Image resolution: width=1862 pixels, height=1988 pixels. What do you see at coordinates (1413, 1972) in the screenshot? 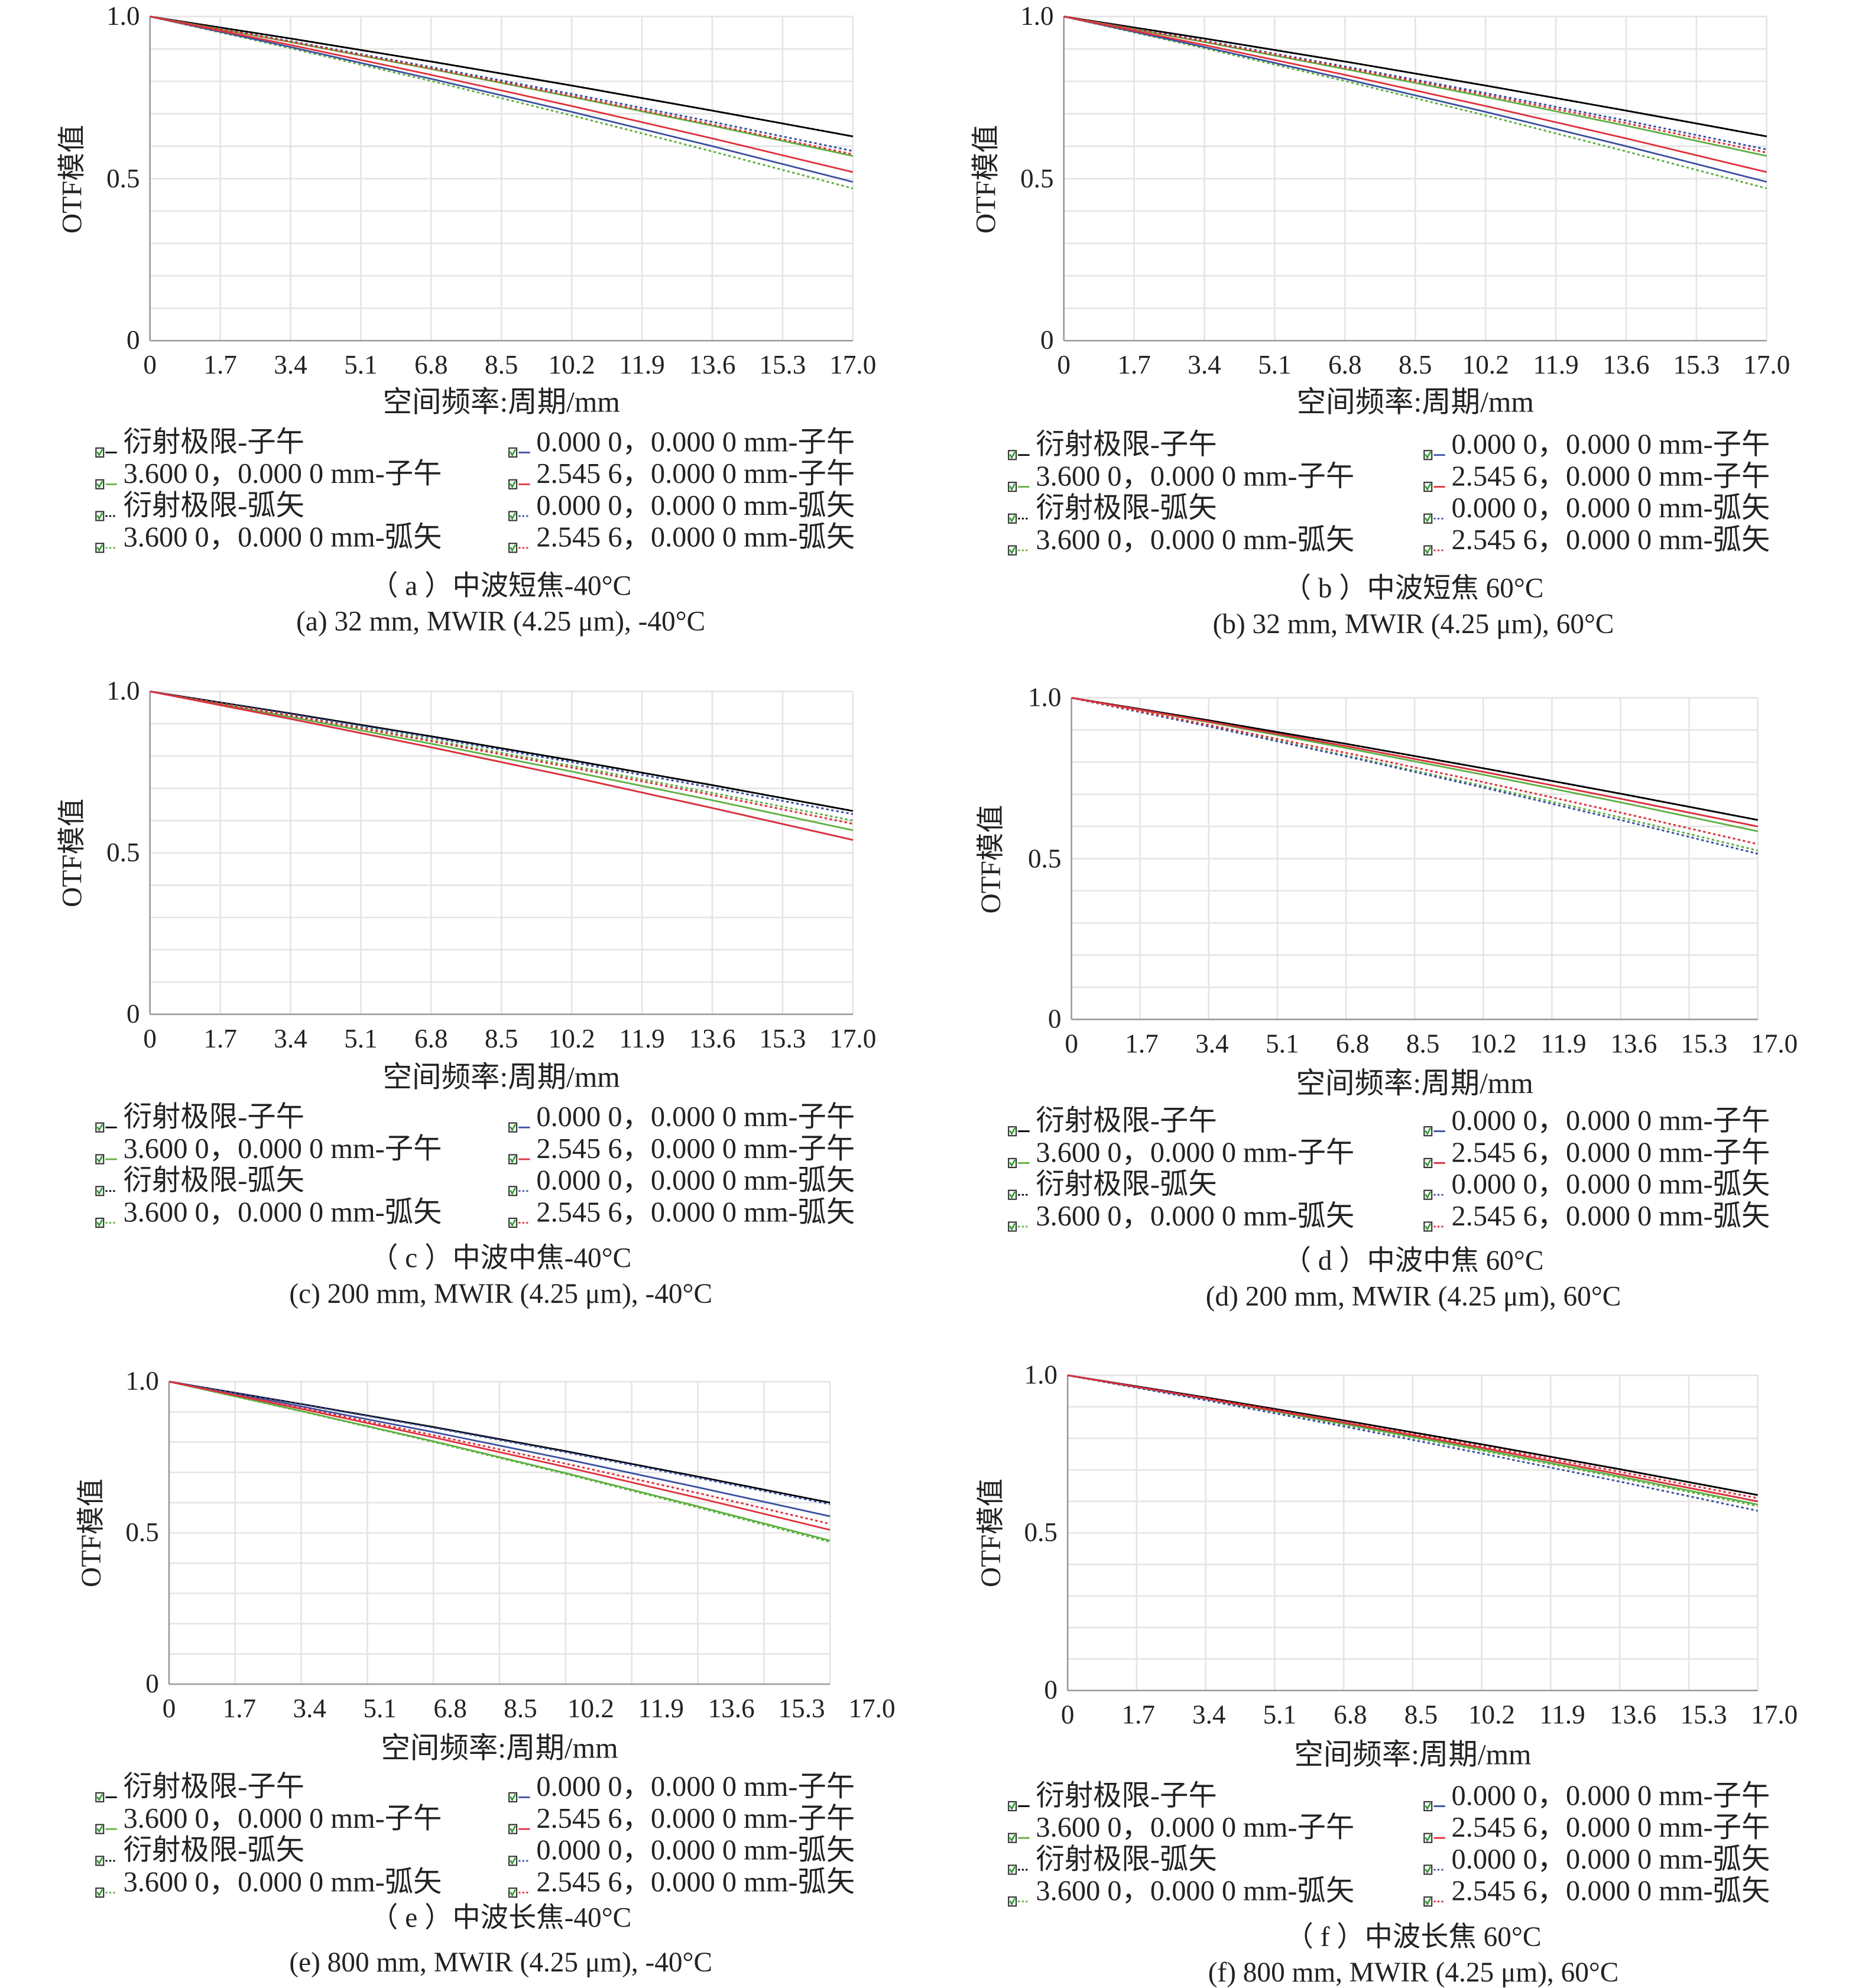
I see `caption-en: (f) 800 mm, MWIR (4.25 μm), 60°C` at bounding box center [1413, 1972].